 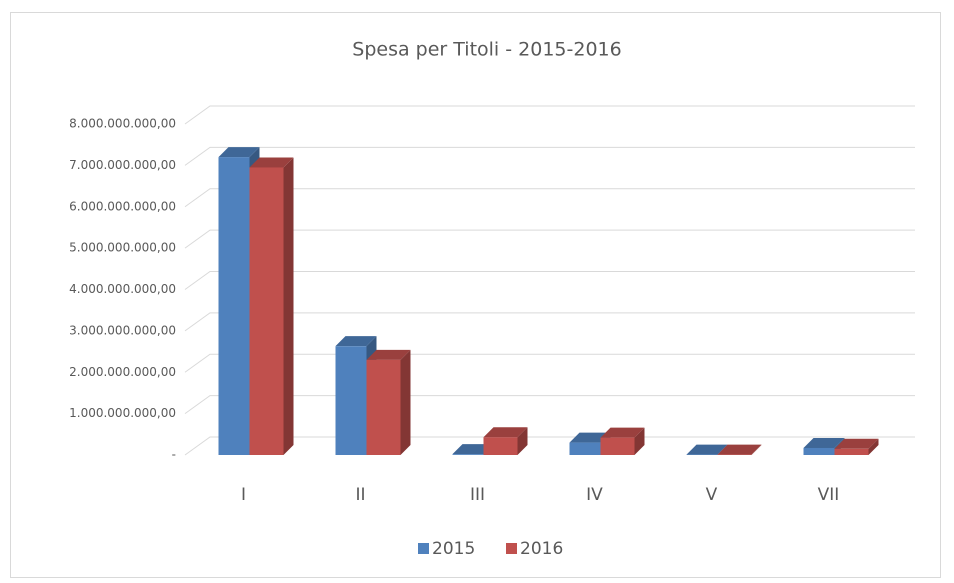 What do you see at coordinates (122, 289) in the screenshot?
I see `y-tick-label: 4.000.000.000,00` at bounding box center [122, 289].